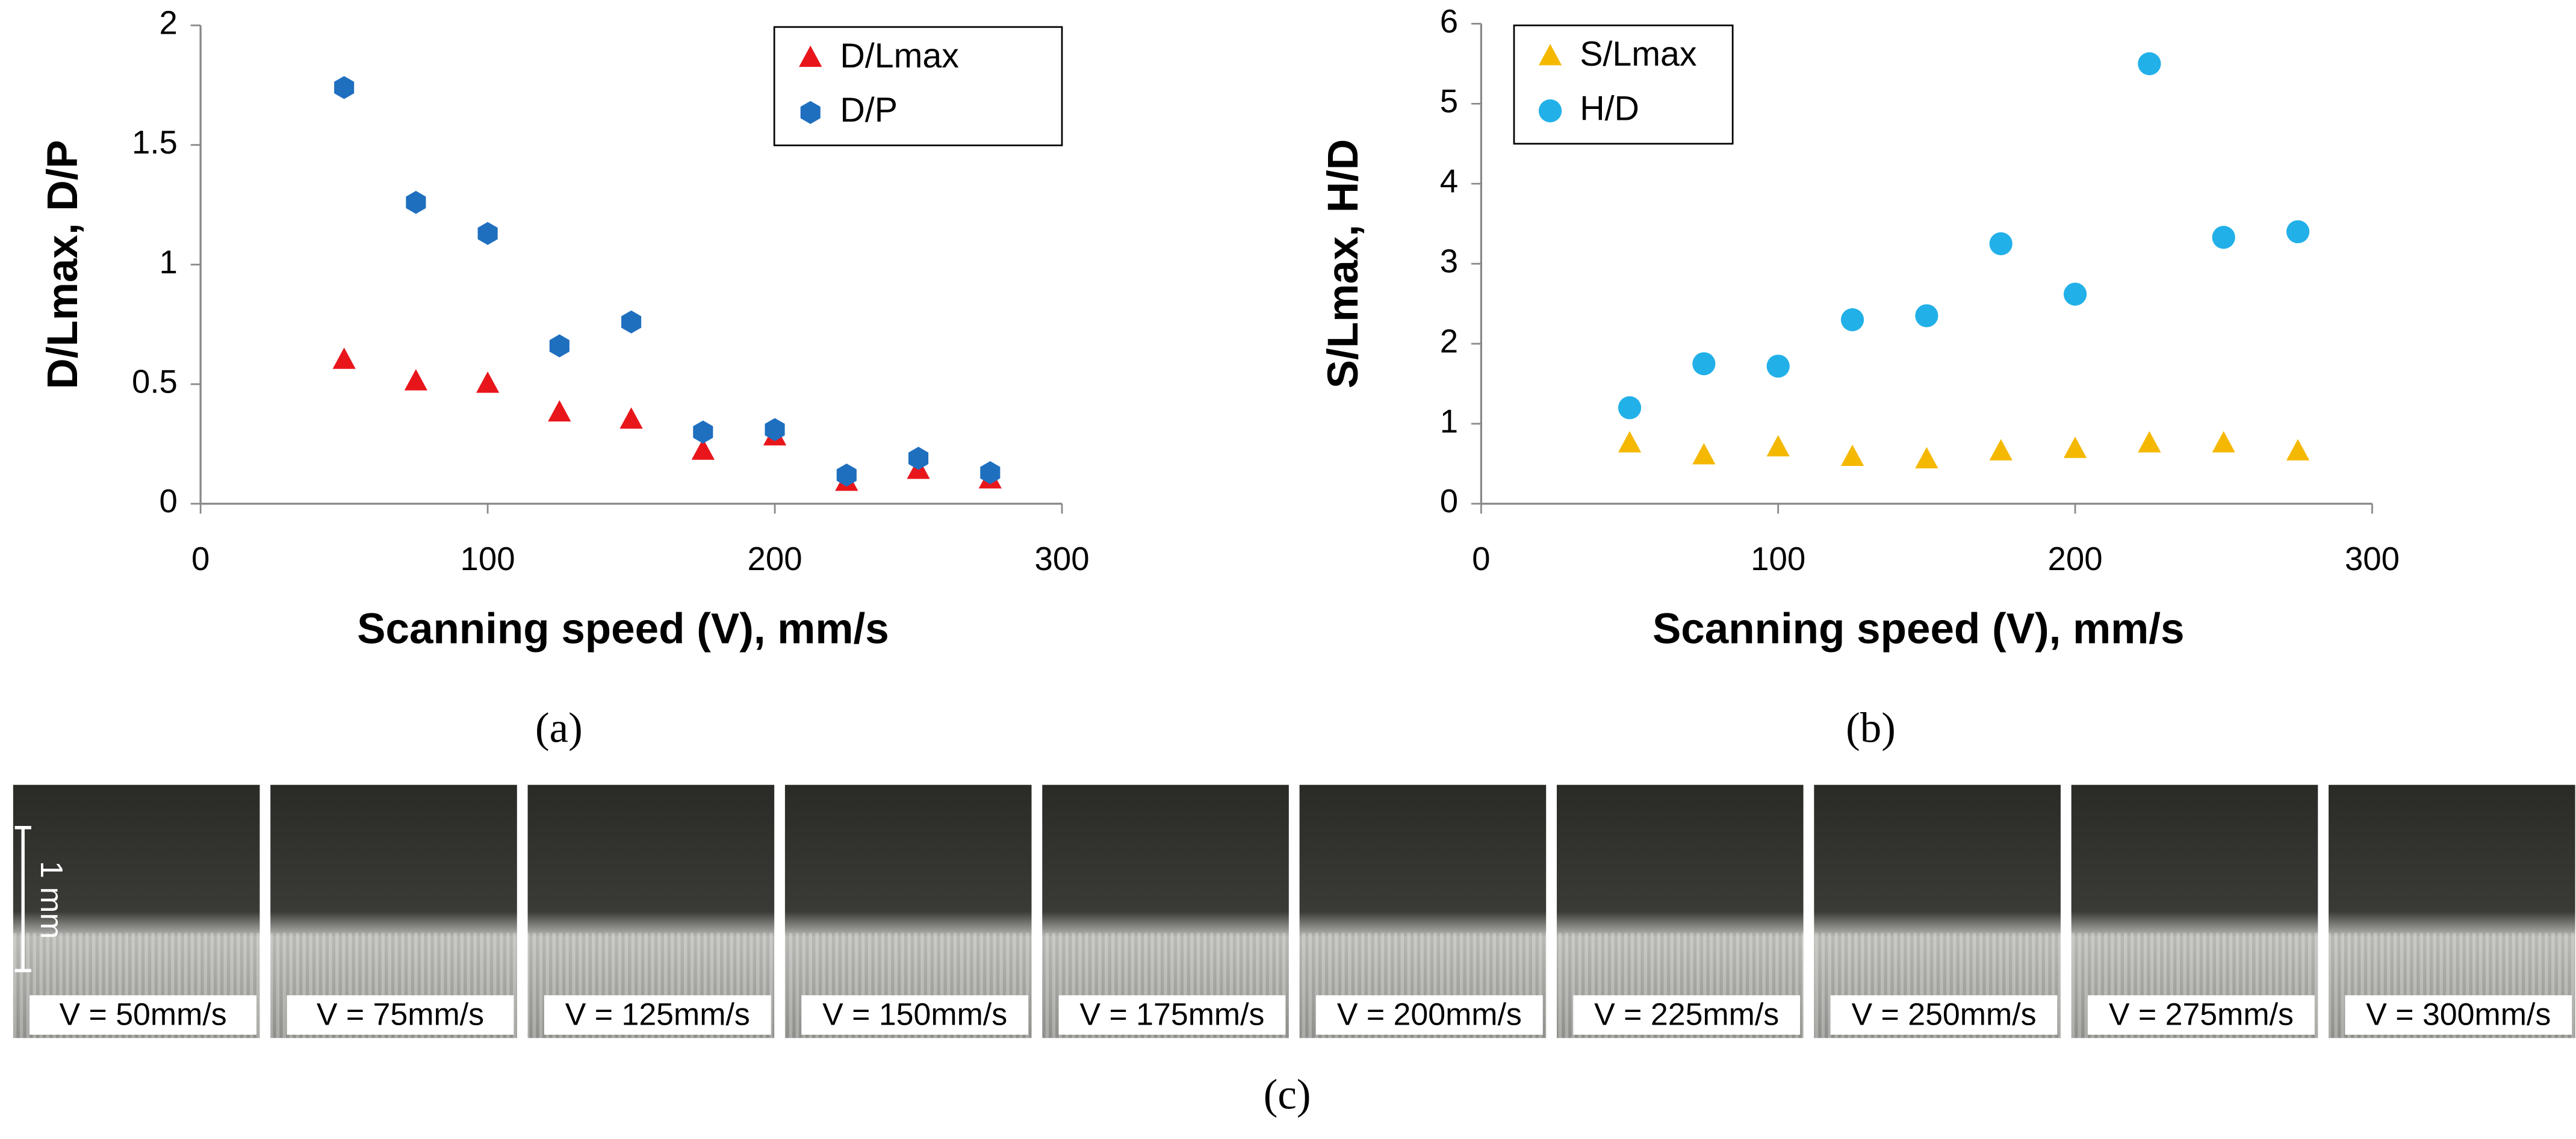 This screenshot has width=2576, height=1139. What do you see at coordinates (1449, 261) in the screenshot?
I see `y-tick-label: 3` at bounding box center [1449, 261].